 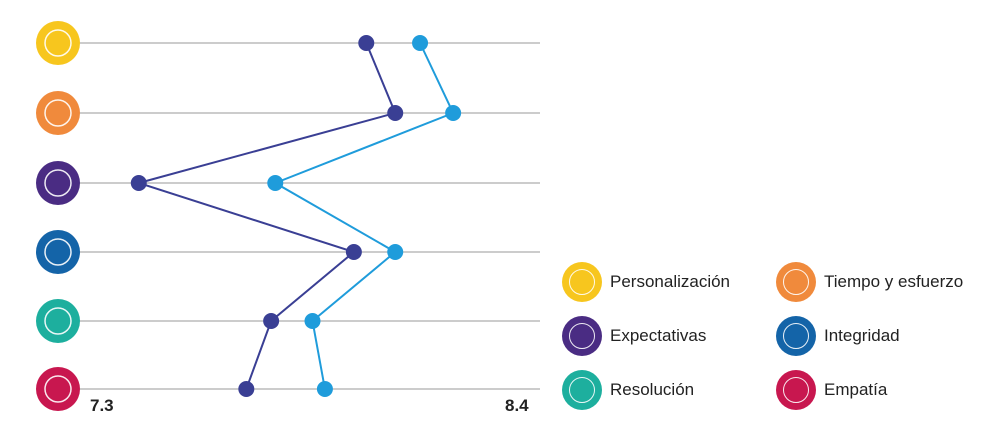 I want to click on legend-item-empatia: Empatía, so click(x=831, y=390).